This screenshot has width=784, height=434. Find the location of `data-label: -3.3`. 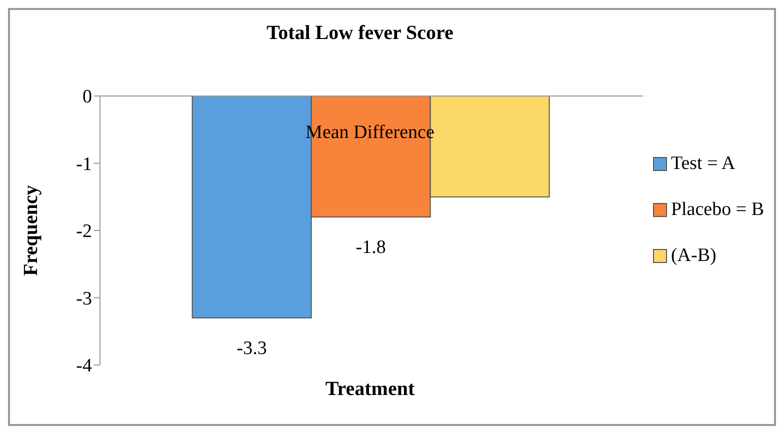

data-label: -3.3 is located at coordinates (251, 348).